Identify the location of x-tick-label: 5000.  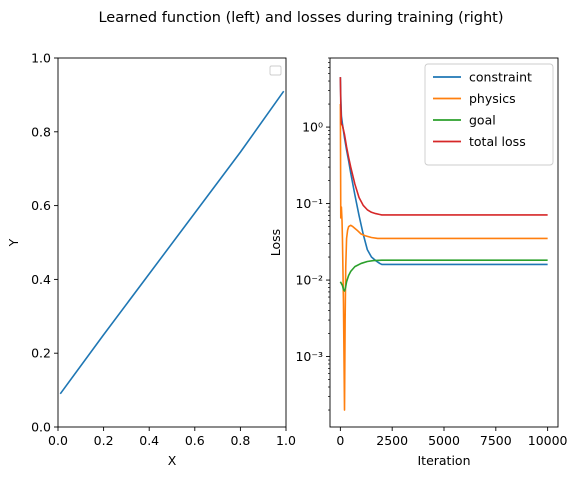
(444, 440).